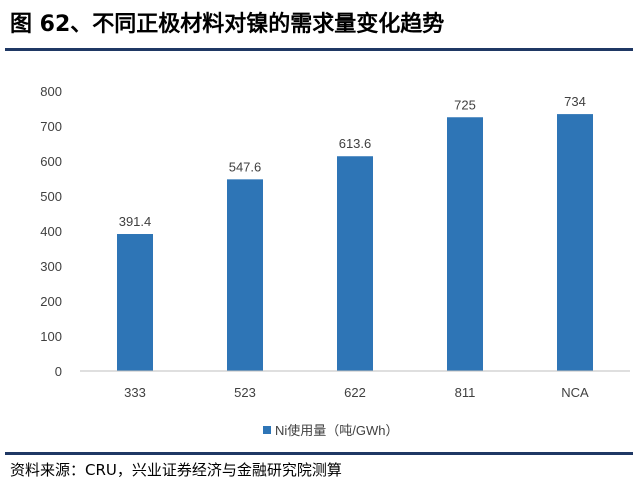 This screenshot has height=493, width=640. What do you see at coordinates (337, 430) in the screenshot?
I see `legend-label: Ni使用量（吨/GWh）` at bounding box center [337, 430].